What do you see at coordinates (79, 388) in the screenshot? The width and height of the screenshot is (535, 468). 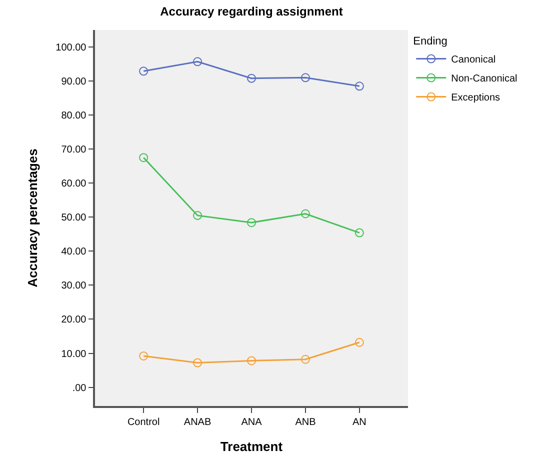 I see `y-tick-label: .00` at bounding box center [79, 388].